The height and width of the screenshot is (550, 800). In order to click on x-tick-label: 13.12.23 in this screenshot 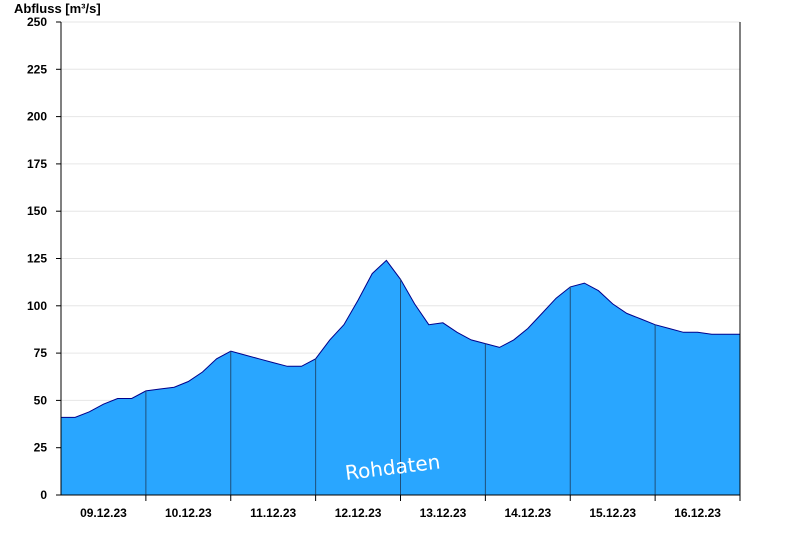, I will do `click(443, 513)`.